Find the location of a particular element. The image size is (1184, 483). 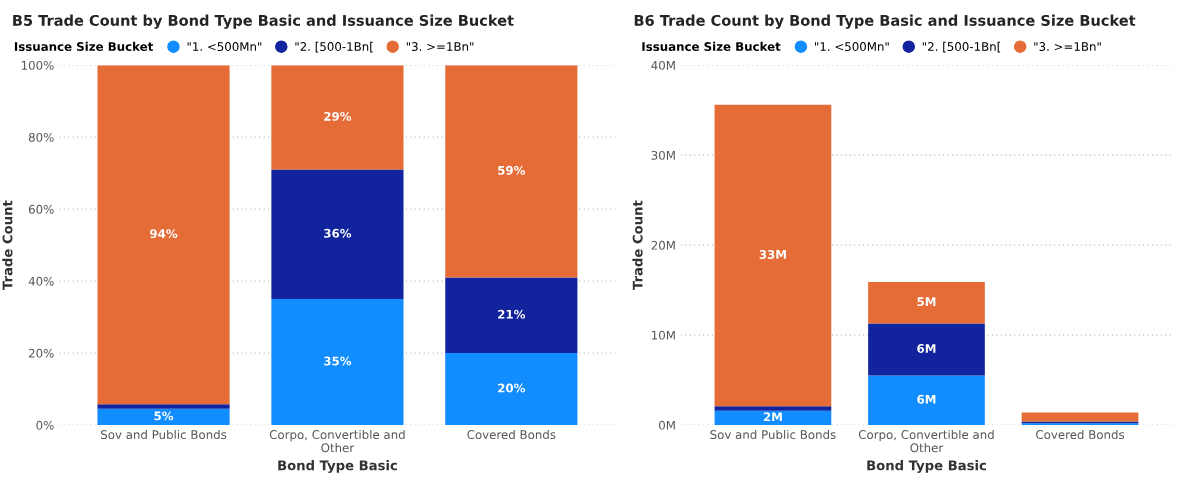

data-label: 21% is located at coordinates (512, 314).